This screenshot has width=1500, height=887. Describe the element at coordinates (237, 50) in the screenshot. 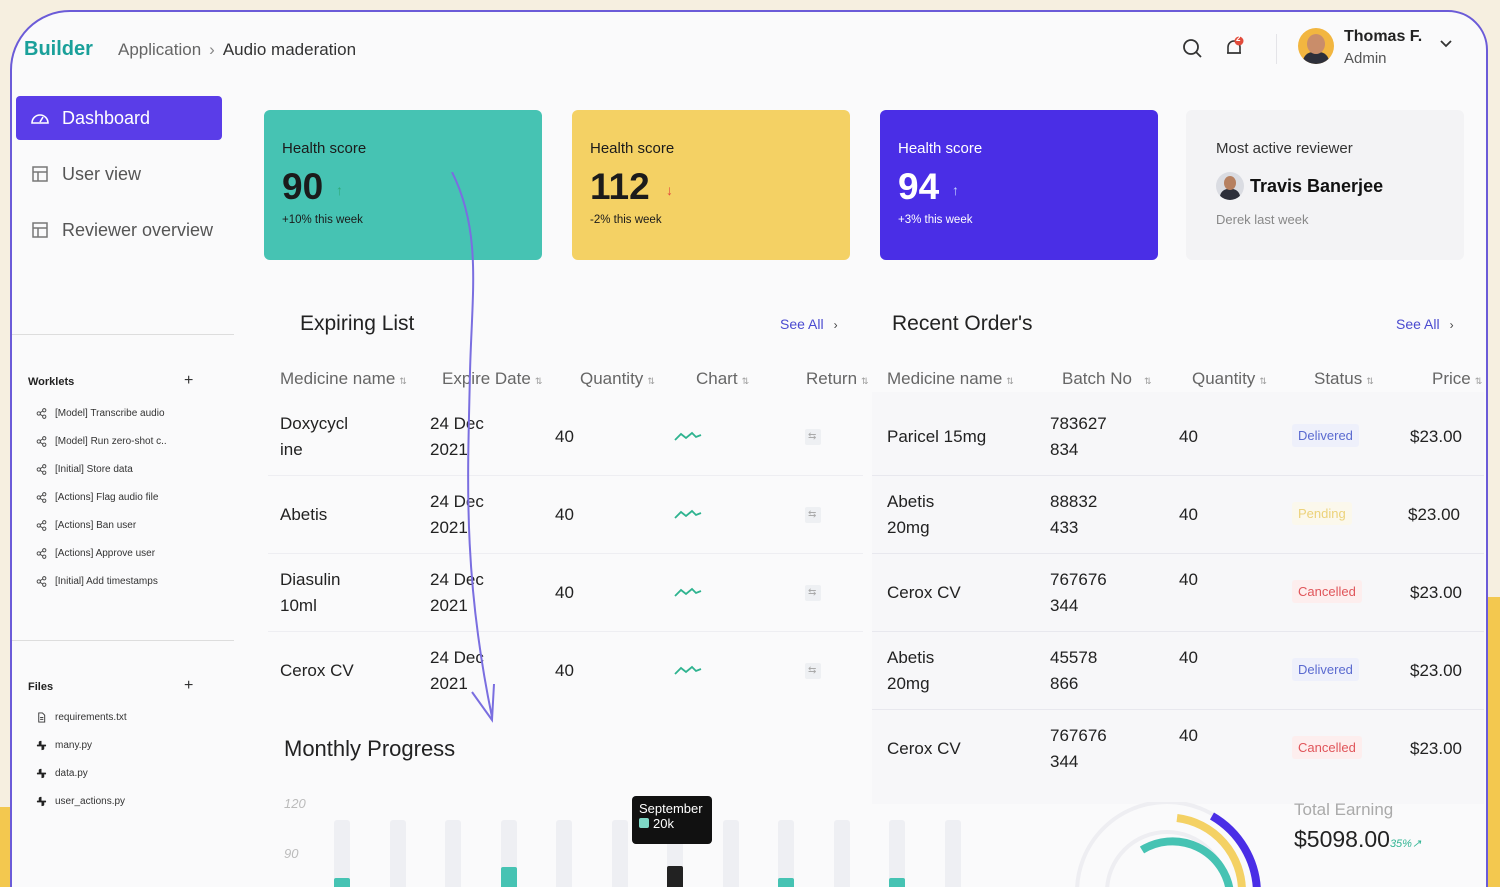

I see `breadcrumb: Application › Audio maderation` at that location.